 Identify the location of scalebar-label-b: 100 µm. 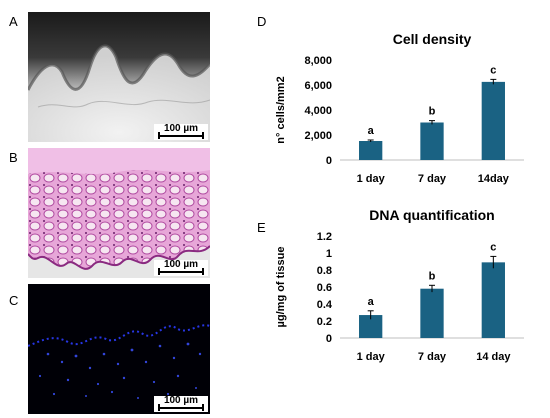
(181, 264).